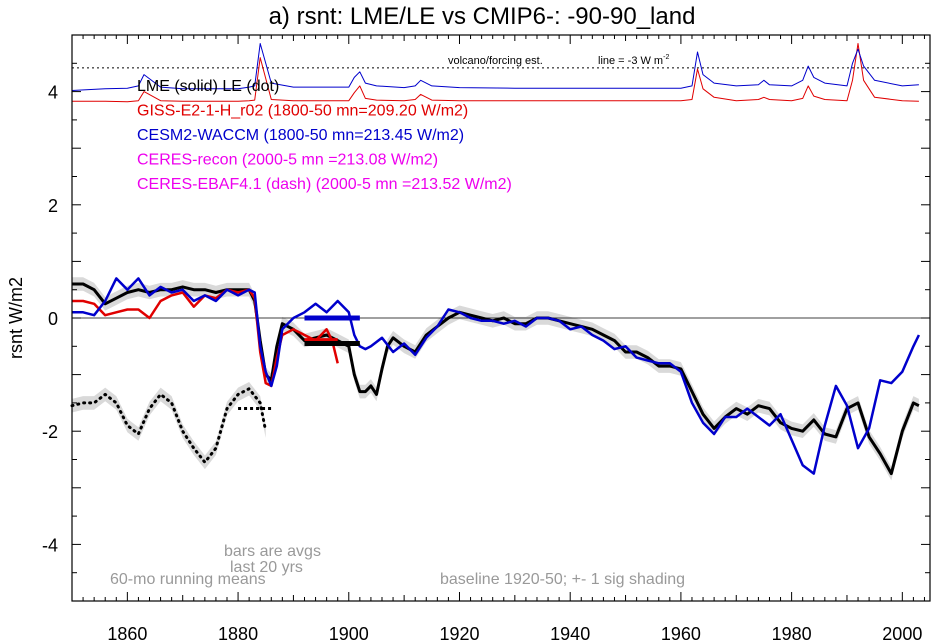  I want to click on x-tick-label: 1960, so click(681, 632).